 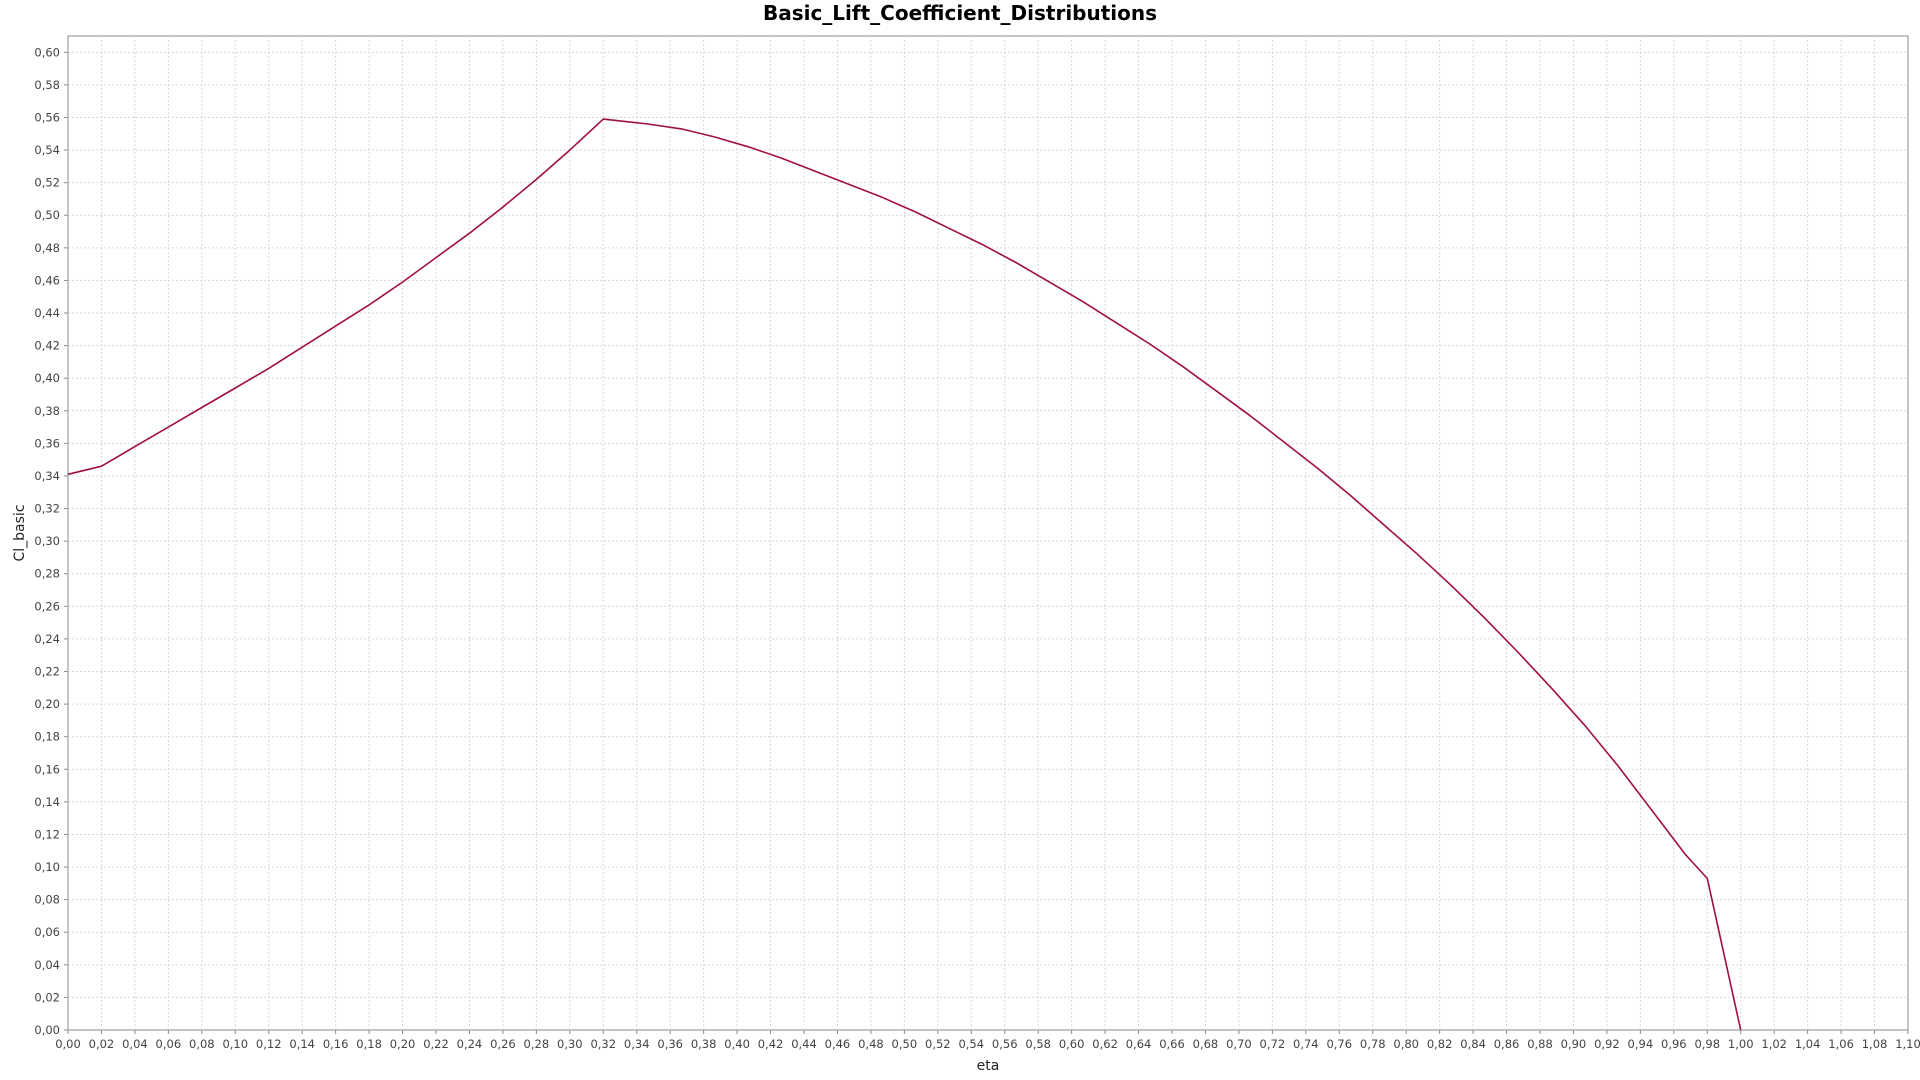 What do you see at coordinates (1038, 1044) in the screenshot?
I see `x-tick-label: 0,58` at bounding box center [1038, 1044].